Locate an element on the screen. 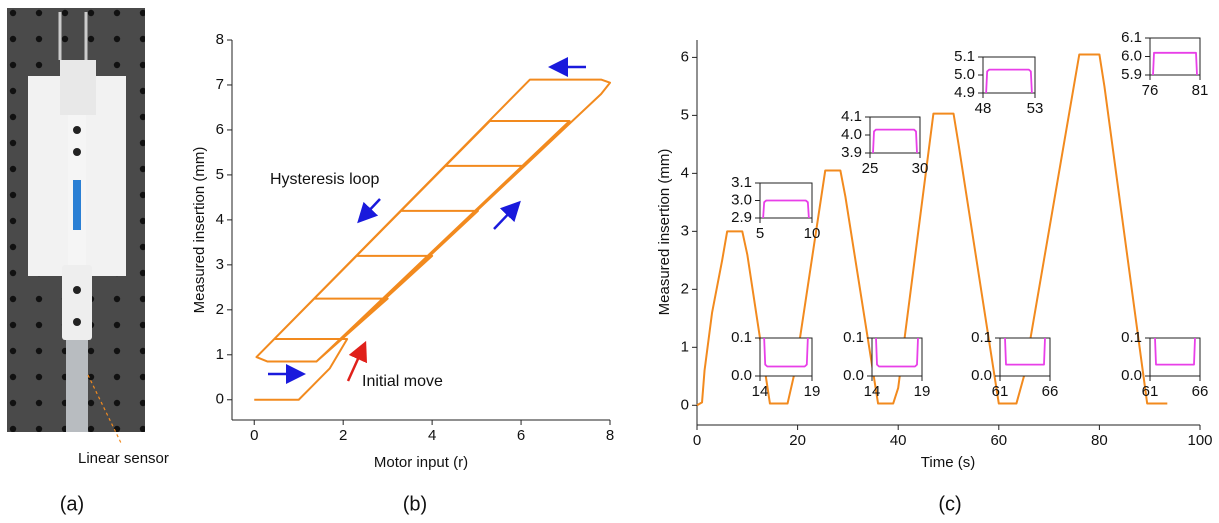 This screenshot has height=523, width=1219. y-tick-label: 8 is located at coordinates (220, 39).